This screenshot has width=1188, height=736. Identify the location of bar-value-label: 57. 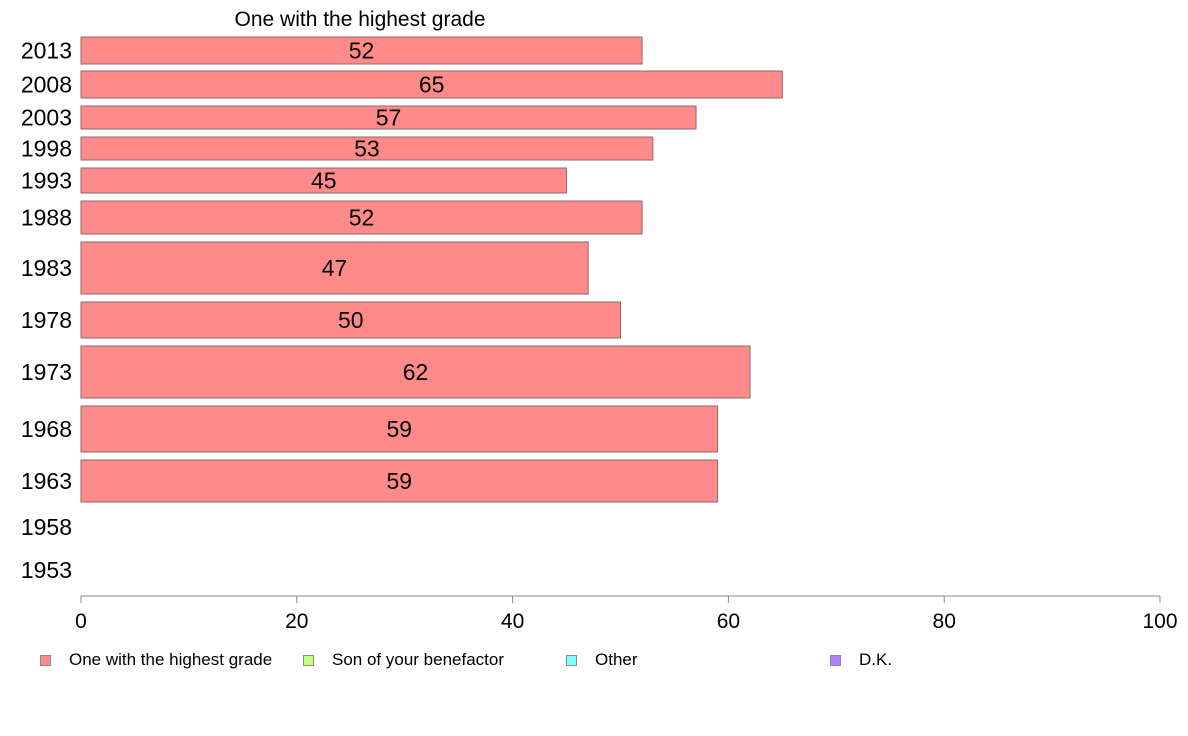
(389, 118).